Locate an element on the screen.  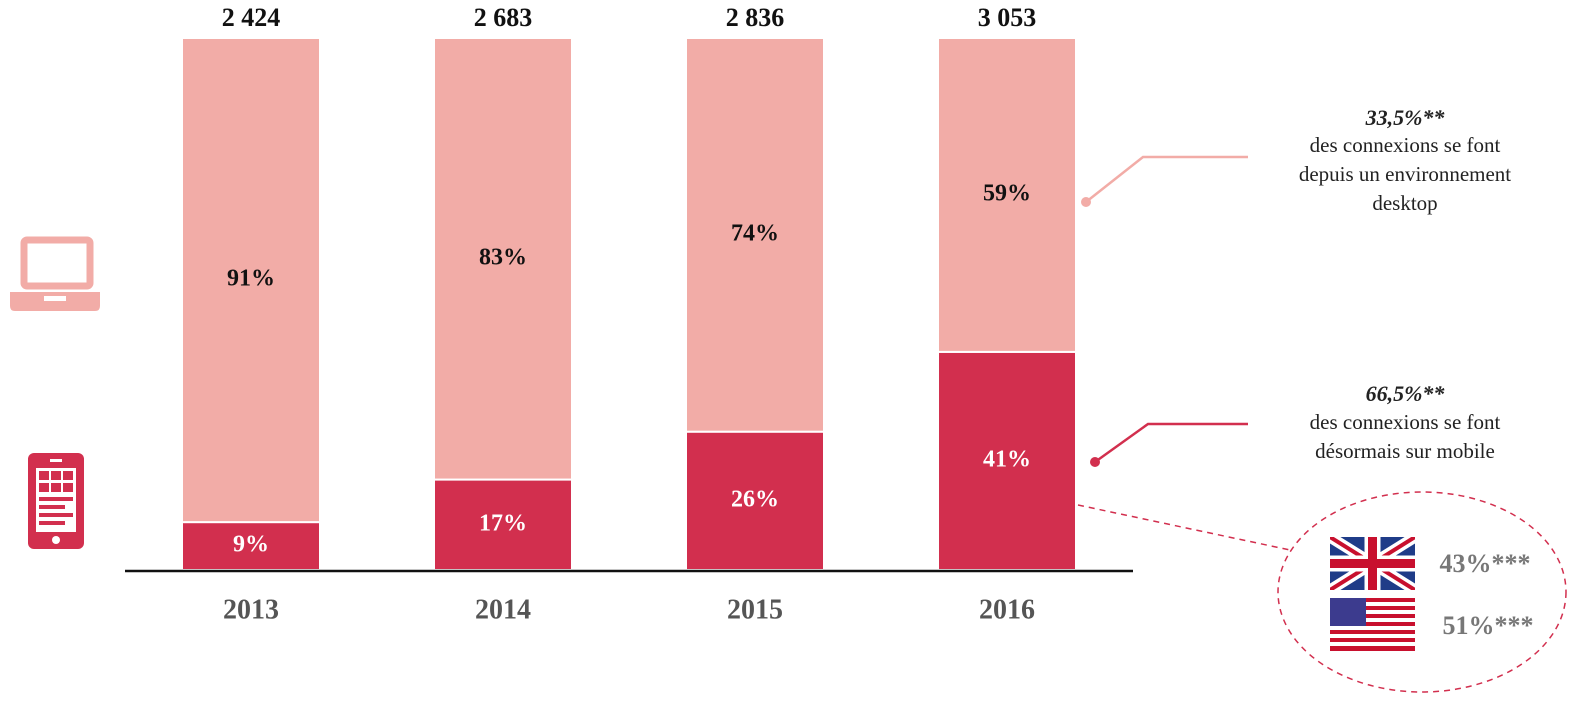
callout-line is located at coordinates (1184, 527).